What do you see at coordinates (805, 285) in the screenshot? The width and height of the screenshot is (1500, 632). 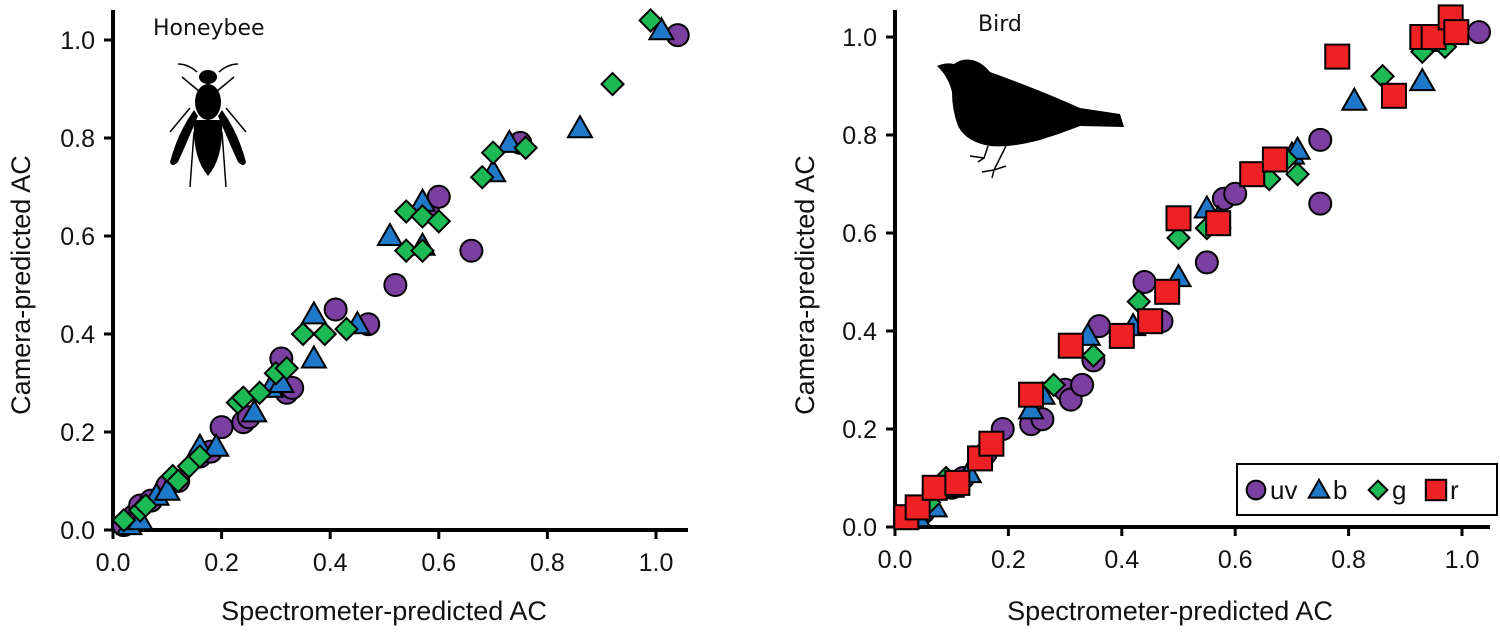 I see `bird-y-axis-title: Camera-predicted AC` at bounding box center [805, 285].